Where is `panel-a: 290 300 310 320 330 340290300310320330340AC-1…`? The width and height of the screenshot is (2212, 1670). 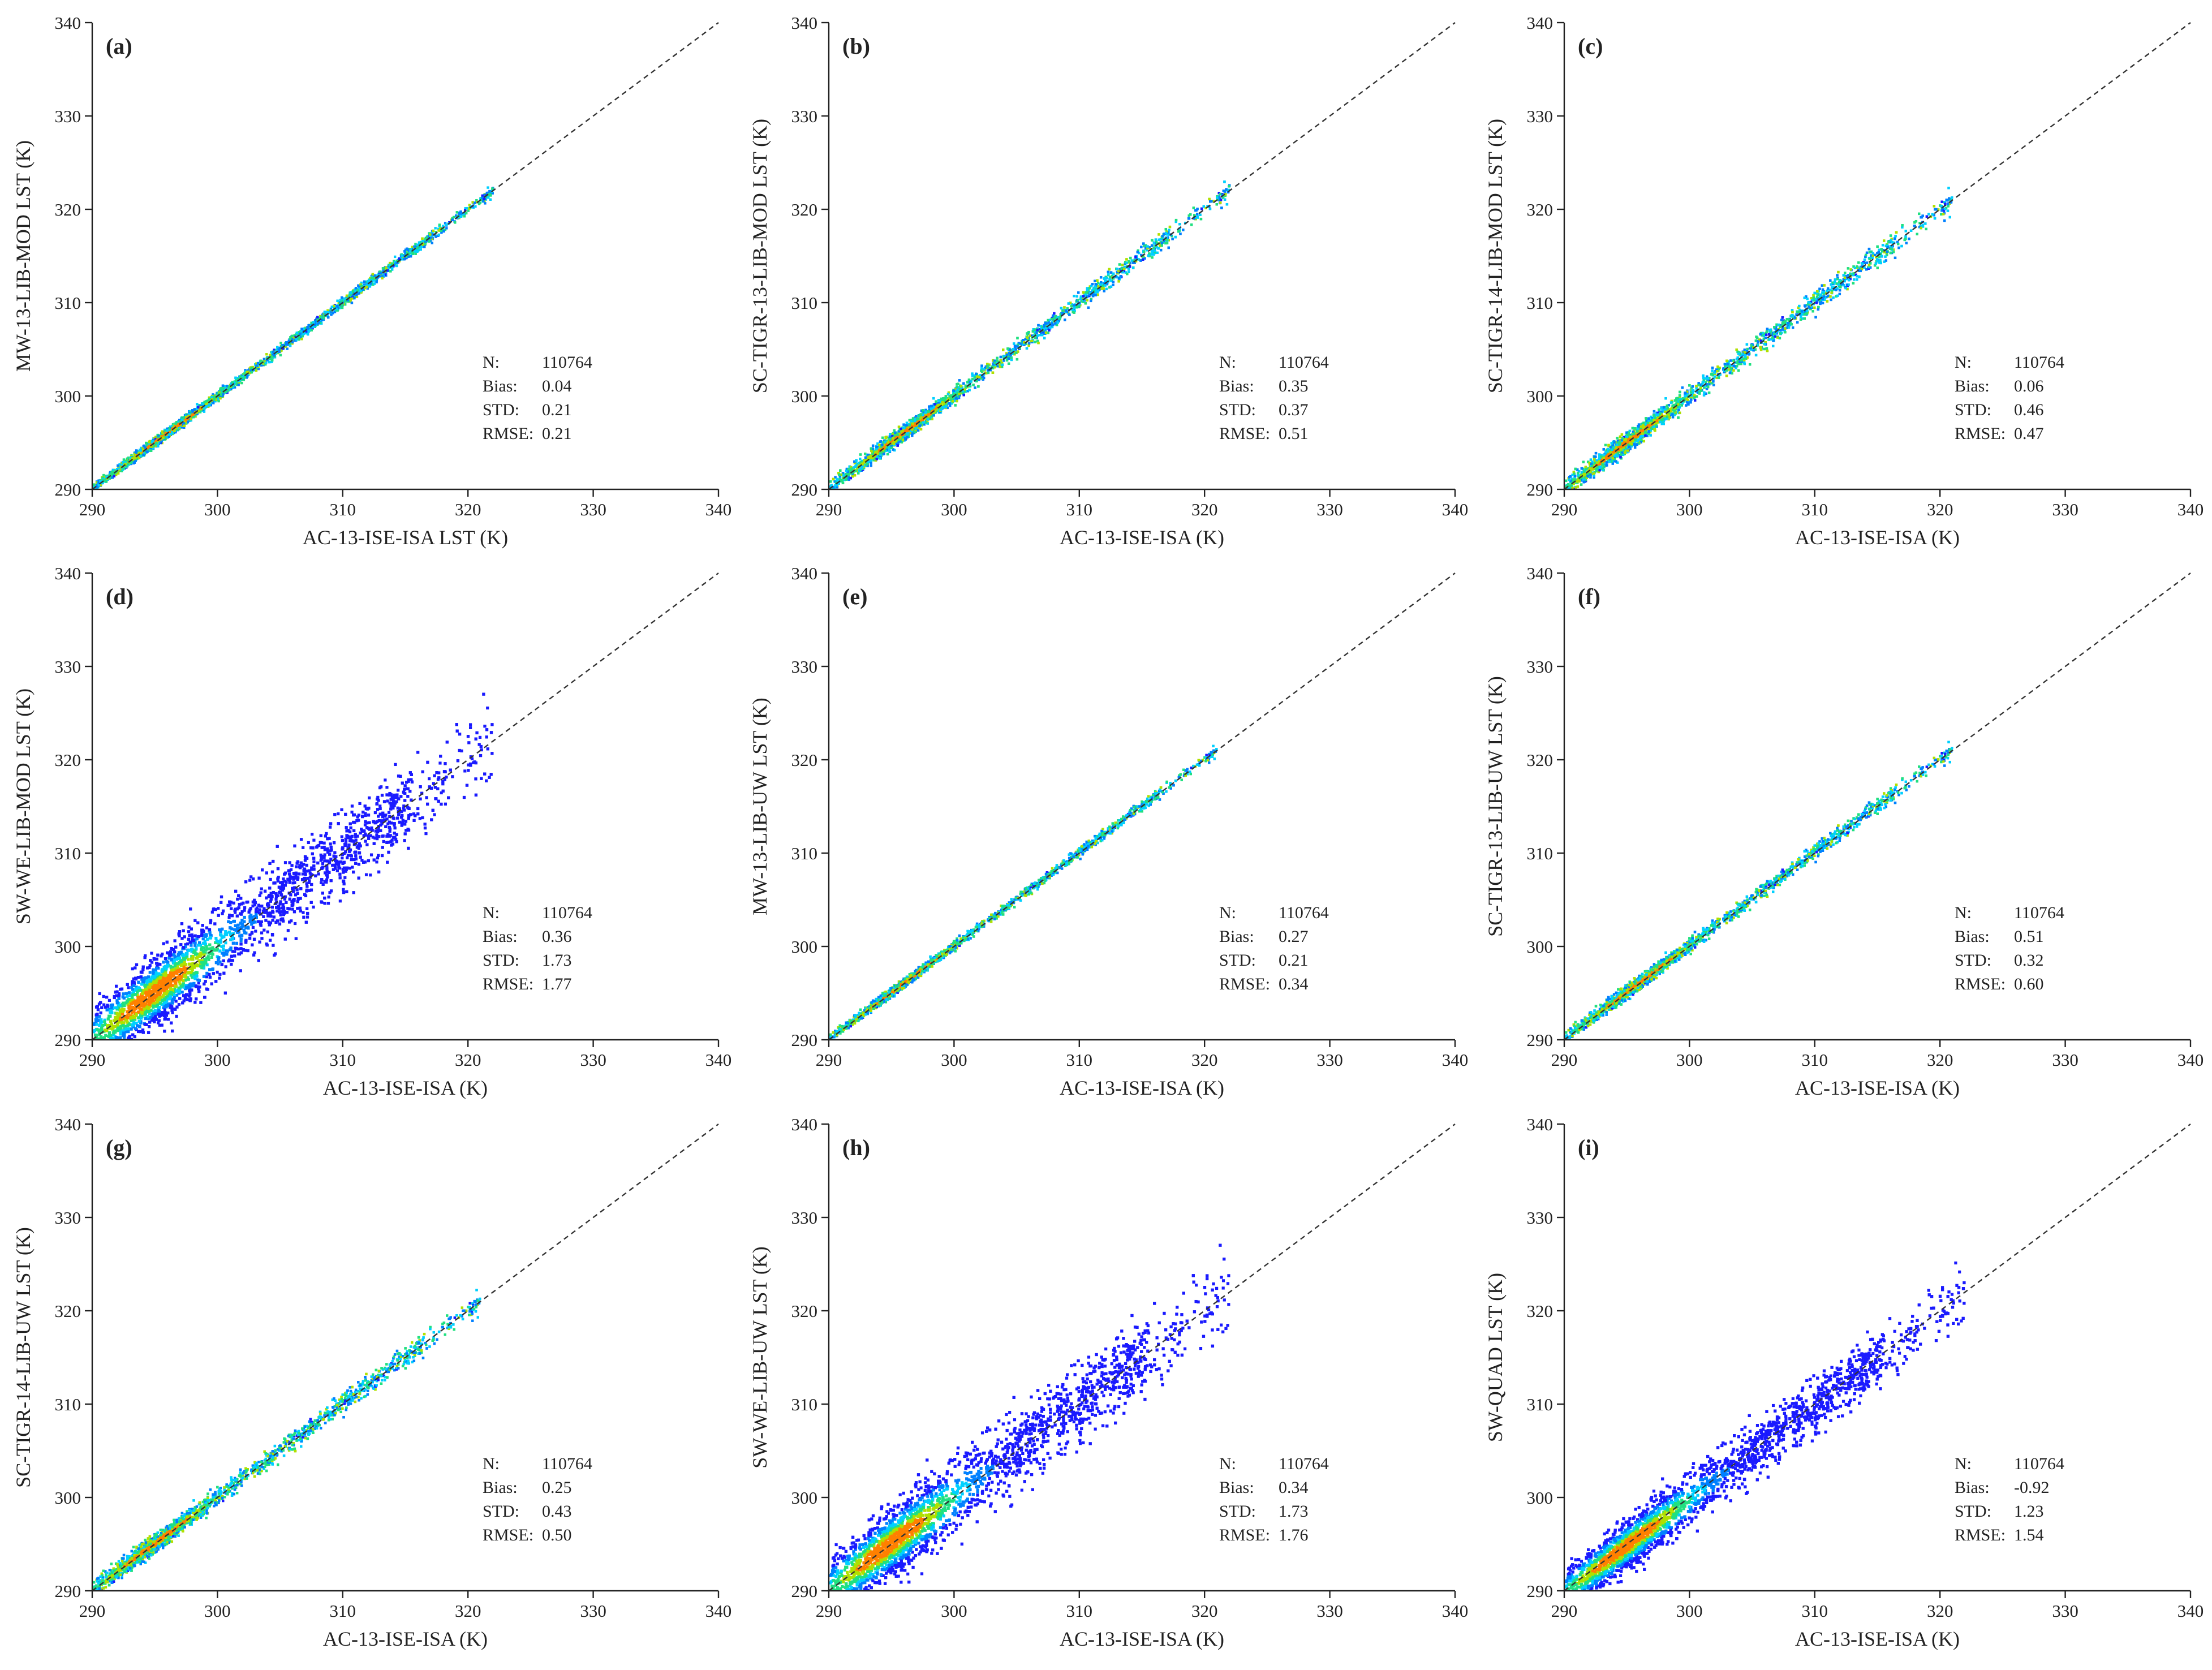
panel-a: 290 300 310 320 330 340290300310320330340AC-1… is located at coordinates (371, 281).